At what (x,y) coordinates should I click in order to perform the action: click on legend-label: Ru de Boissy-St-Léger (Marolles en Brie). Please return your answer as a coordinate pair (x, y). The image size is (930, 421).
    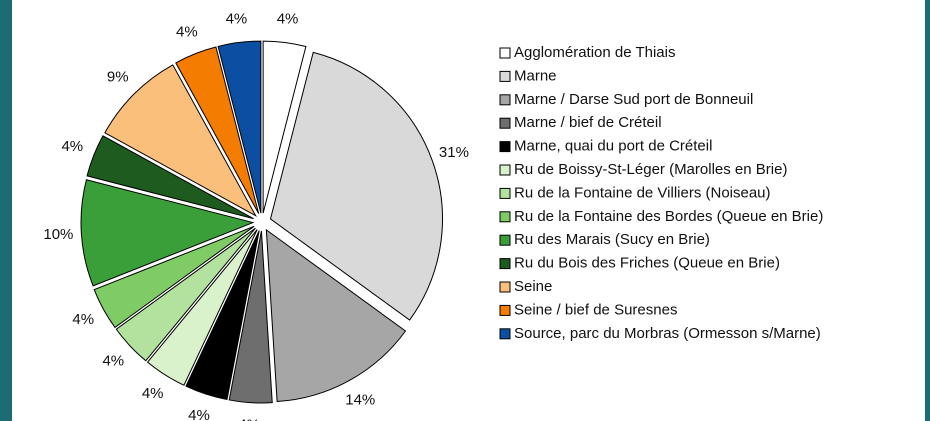
    Looking at the image, I should click on (650, 169).